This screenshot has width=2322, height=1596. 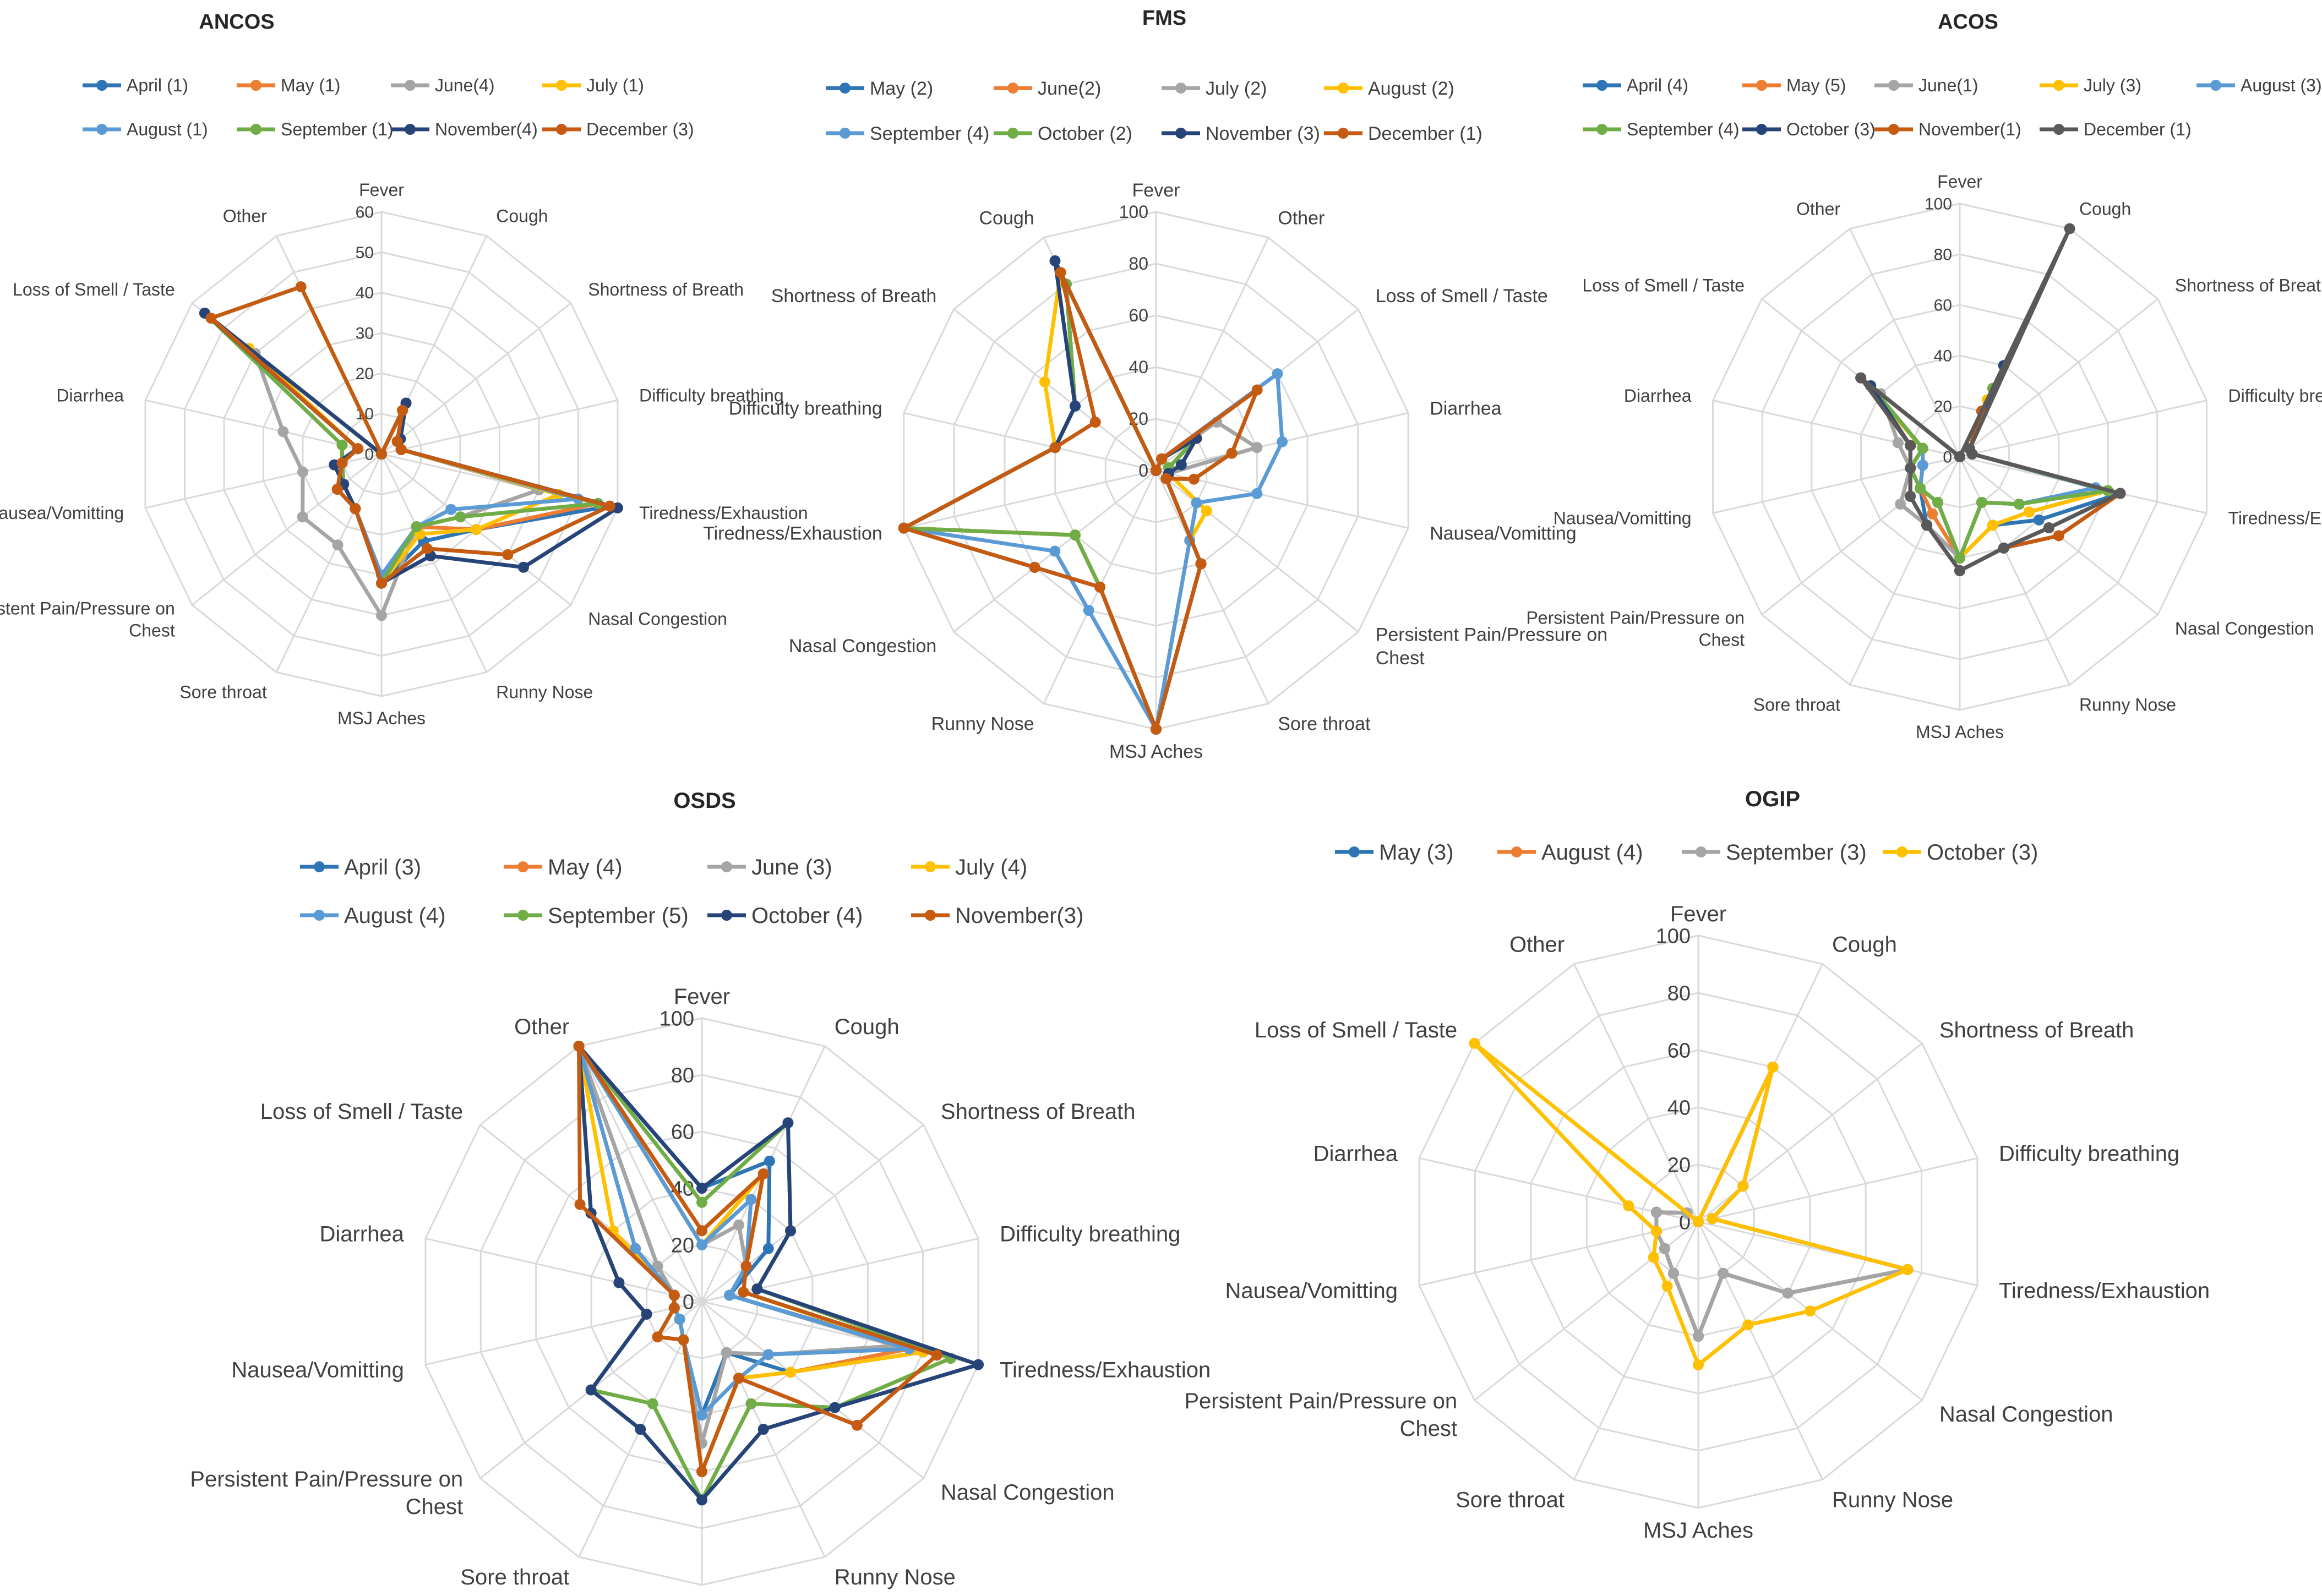 What do you see at coordinates (1462, 296) in the screenshot?
I see `axis-label-loss-of-smell-taste: Loss of Smell / Taste` at bounding box center [1462, 296].